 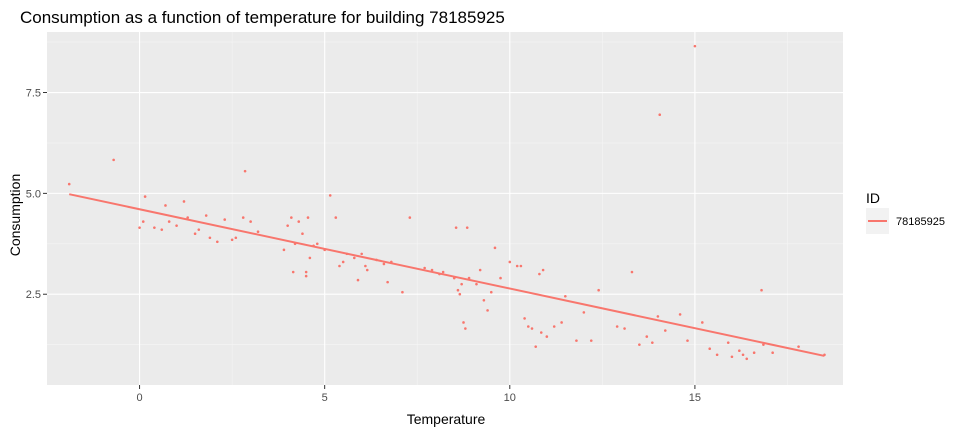 I want to click on x-axis-title: Temperature, so click(x=446, y=419).